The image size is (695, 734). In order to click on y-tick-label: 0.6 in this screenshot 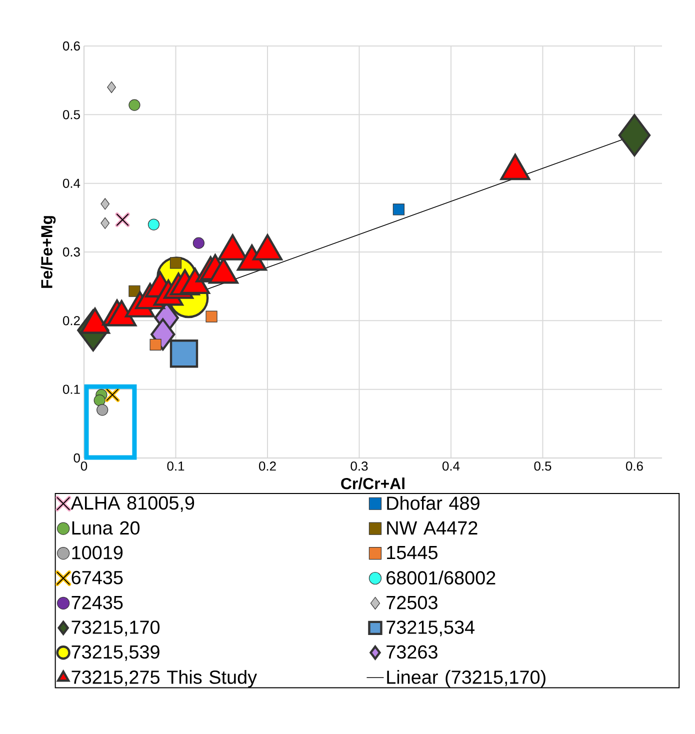, I will do `click(71, 46)`.